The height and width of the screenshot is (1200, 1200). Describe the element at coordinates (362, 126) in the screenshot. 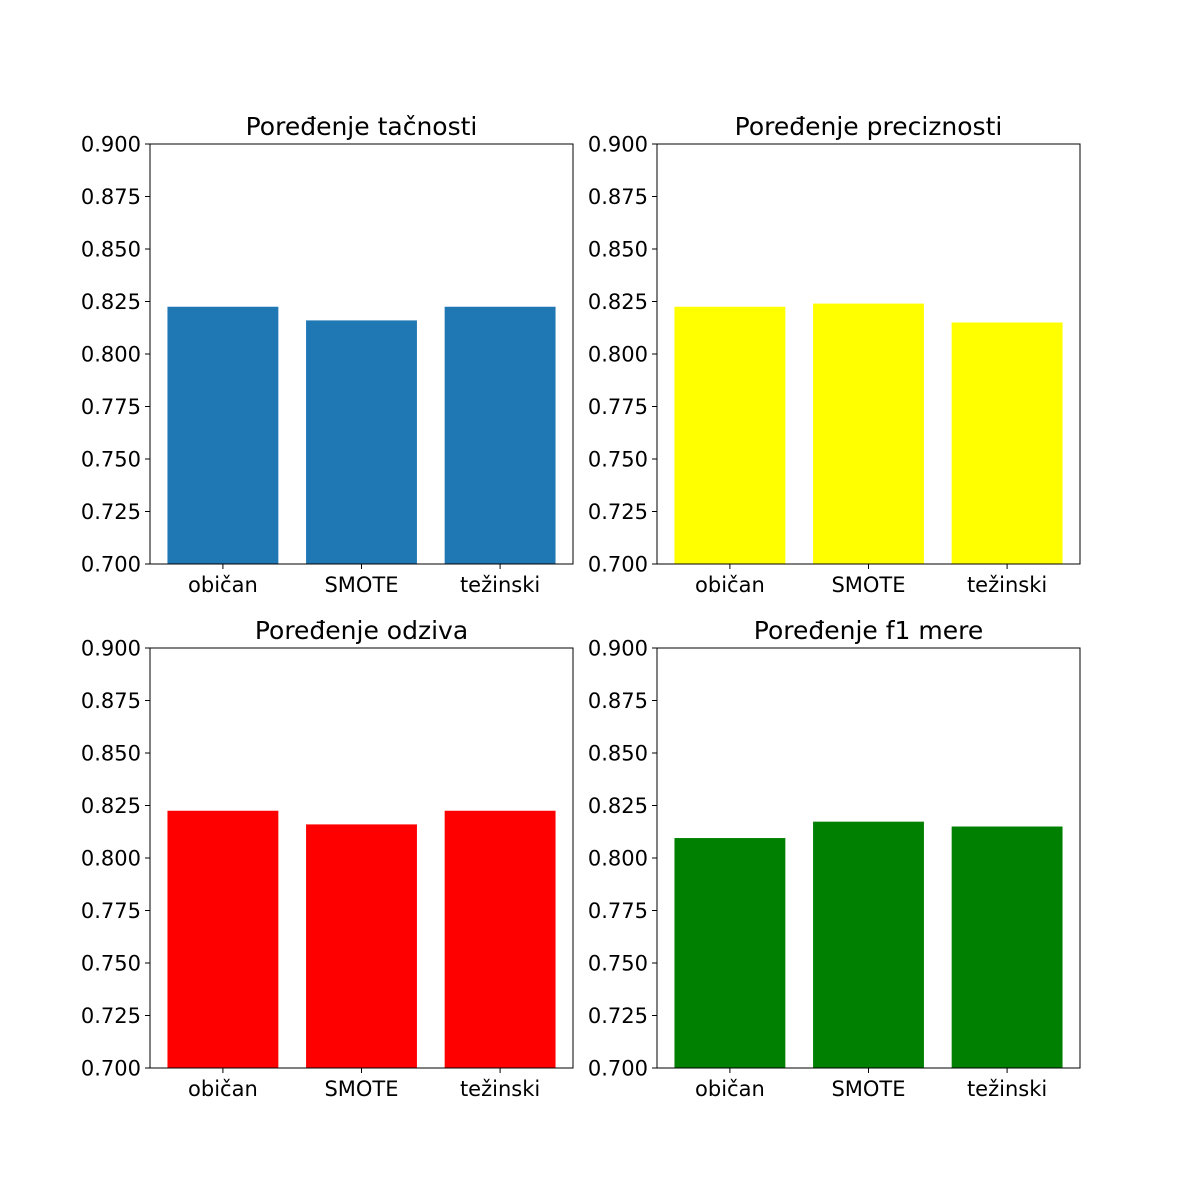

I see `chart-title: Poređenje tačnosti` at that location.